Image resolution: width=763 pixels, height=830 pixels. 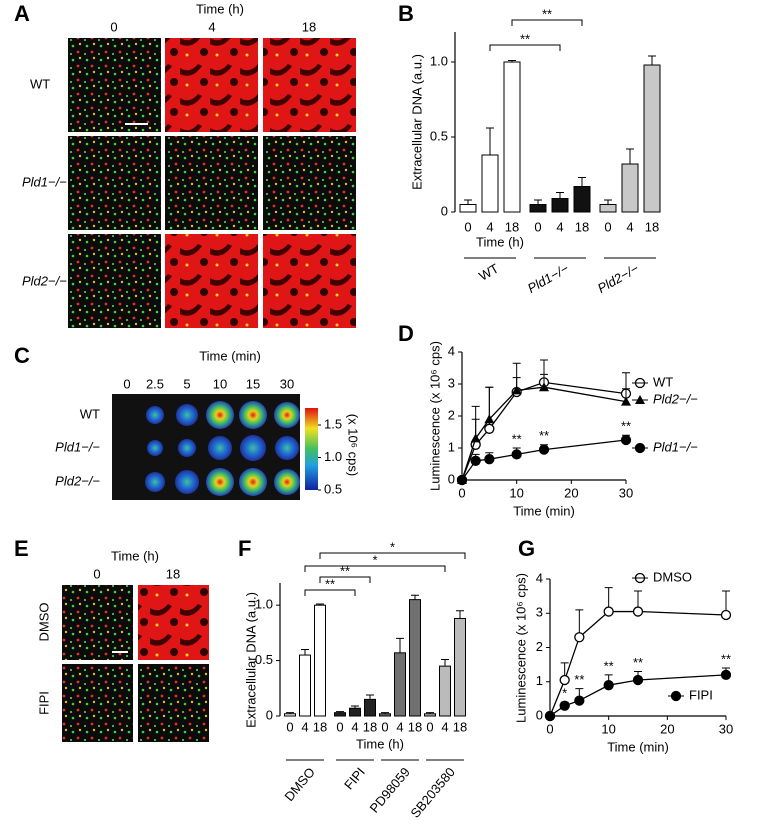 I want to click on colorbar-tick-label: 1.5, so click(x=333, y=423).